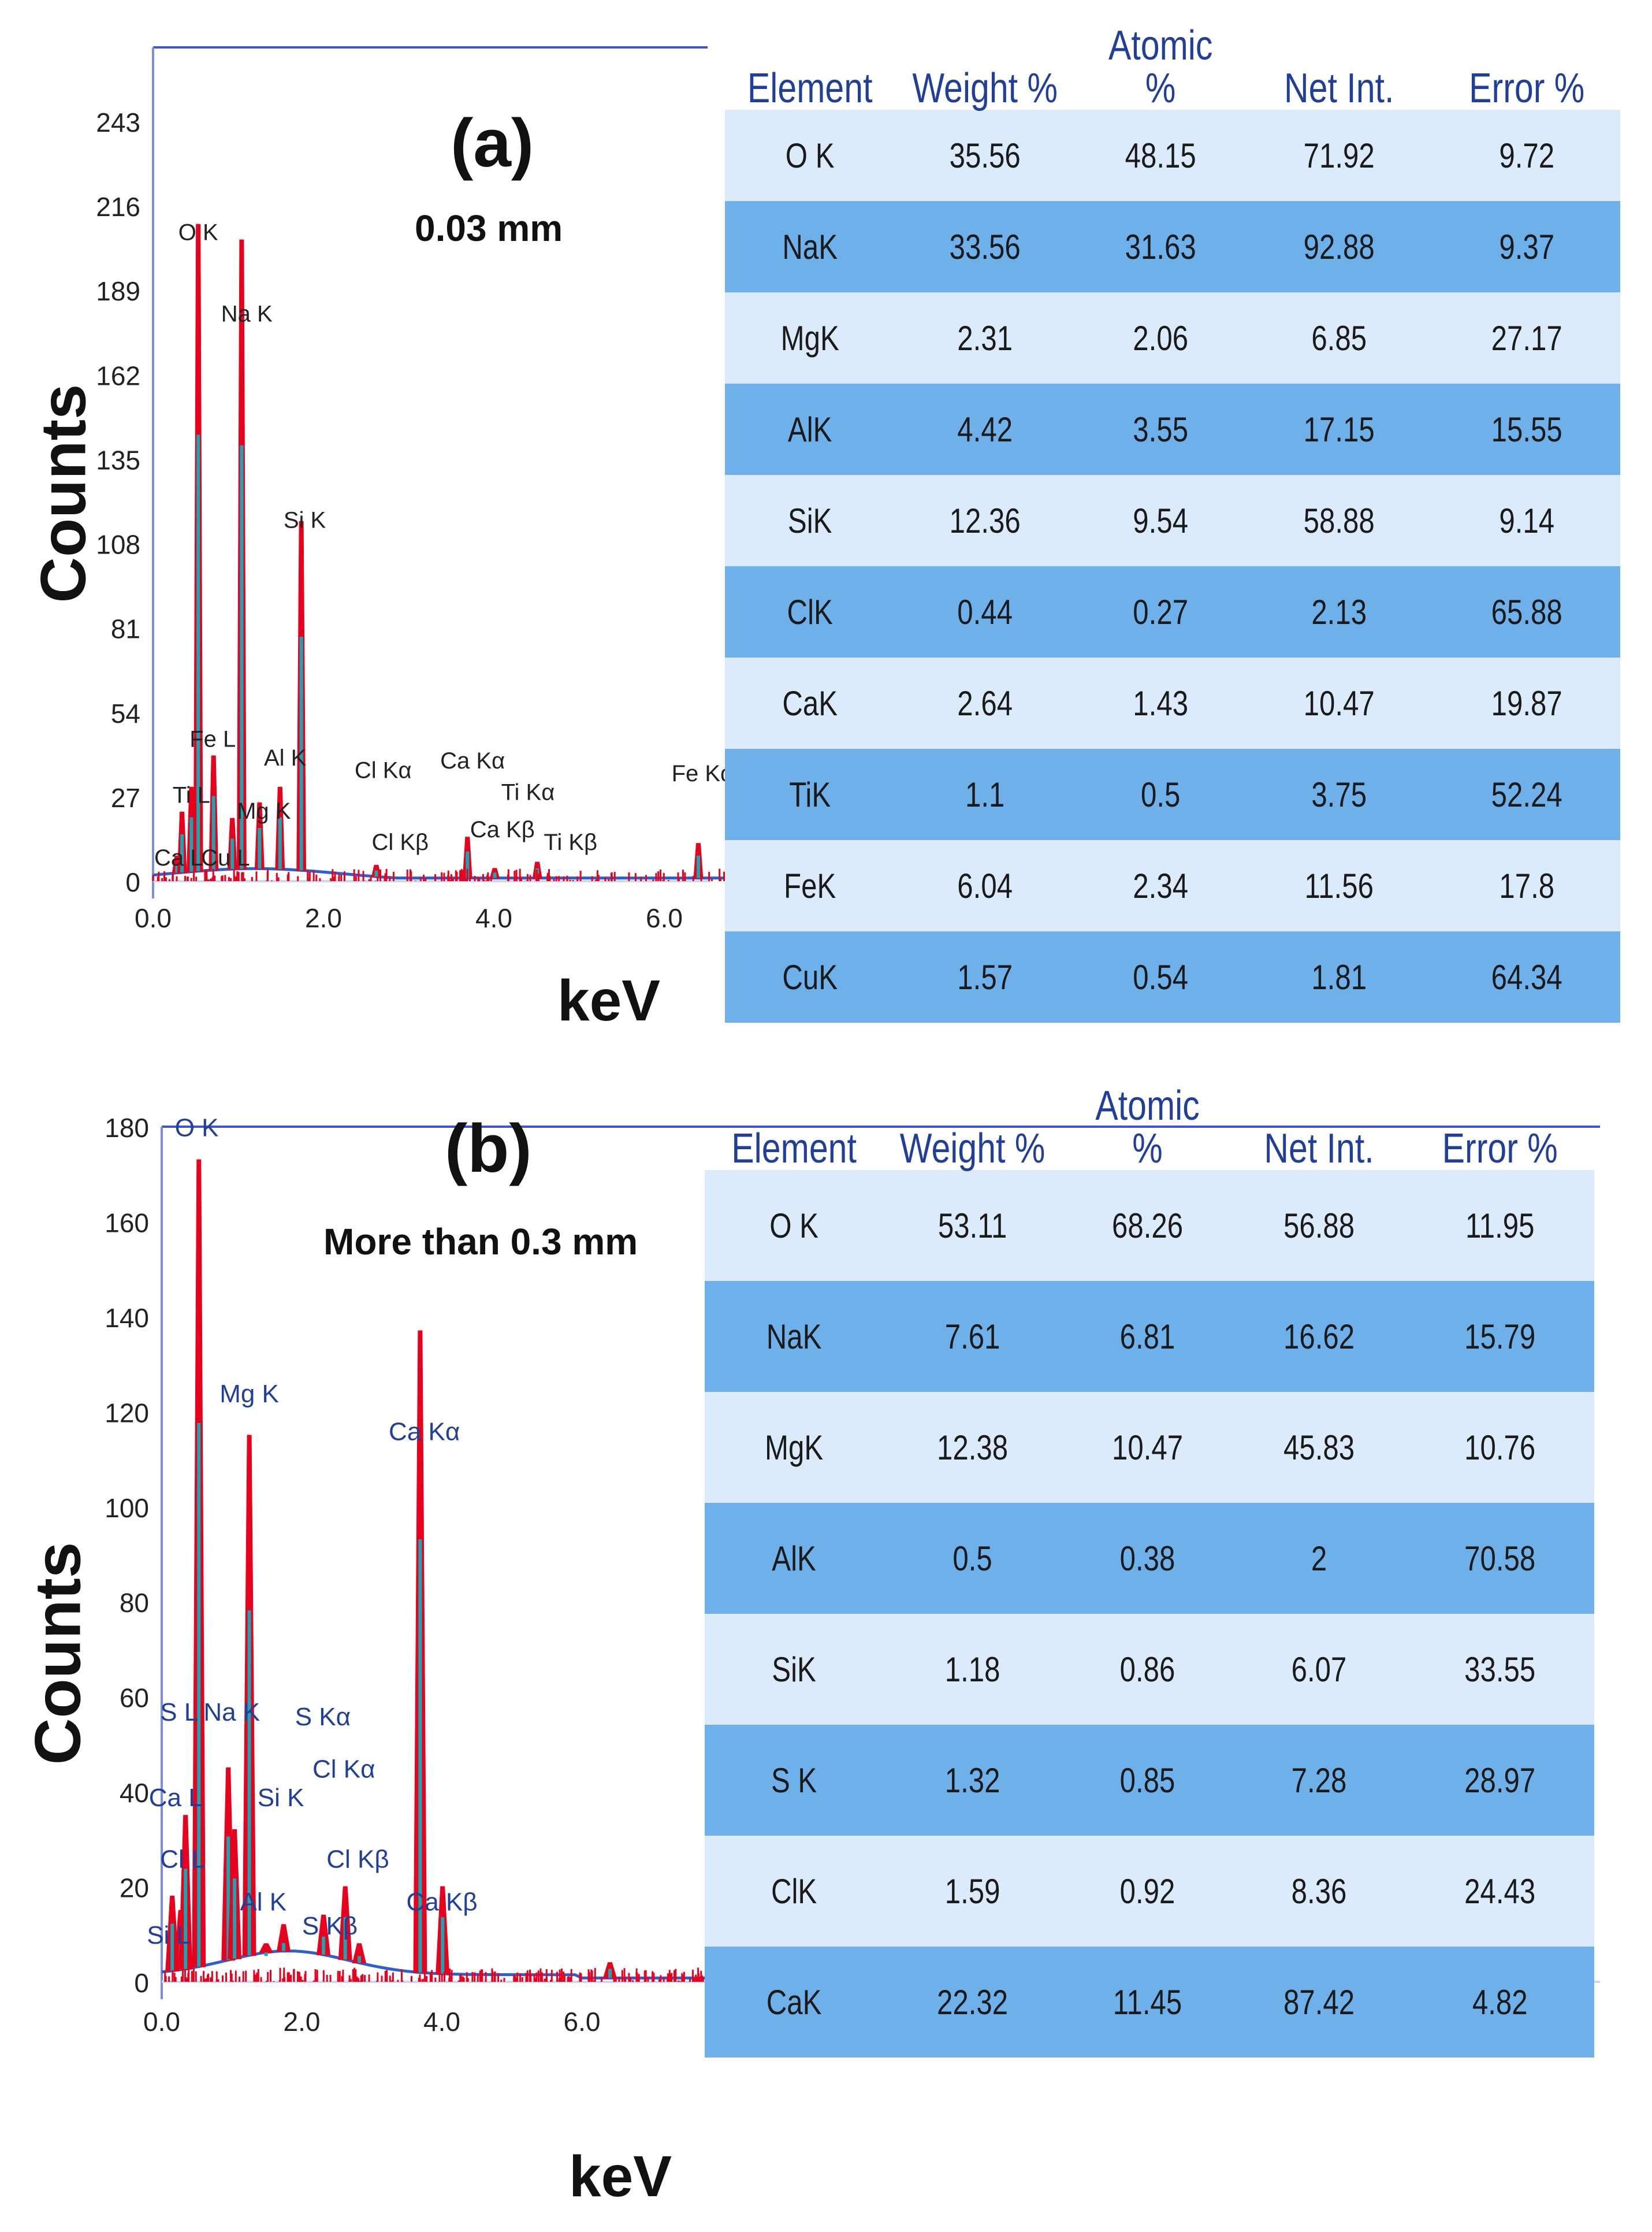  Describe the element at coordinates (127, 1223) in the screenshot. I see `y-tick-label: 160` at that location.